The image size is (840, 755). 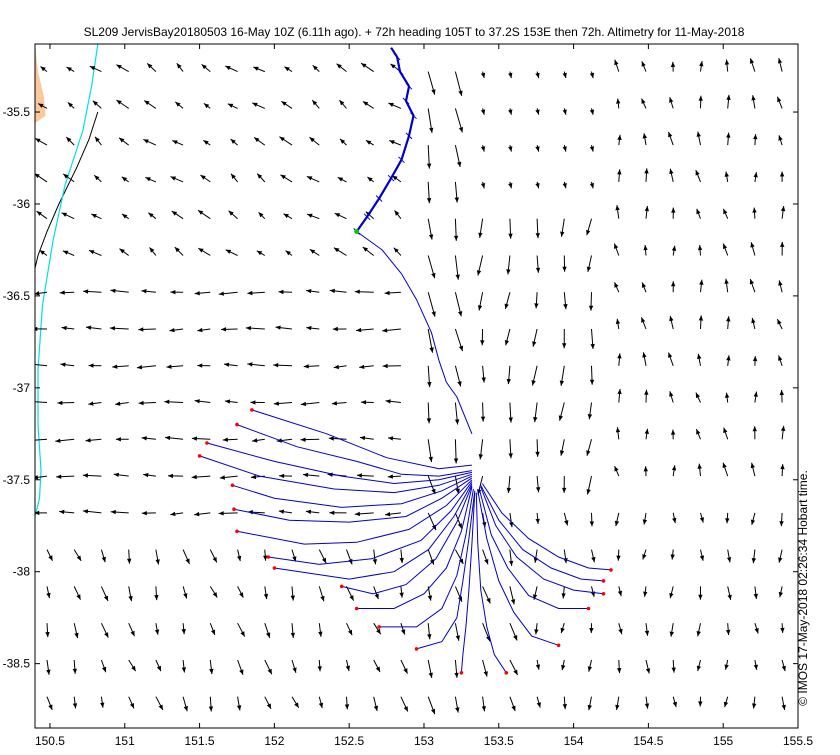 I want to click on y-tick-label: -37, so click(x=22, y=388).